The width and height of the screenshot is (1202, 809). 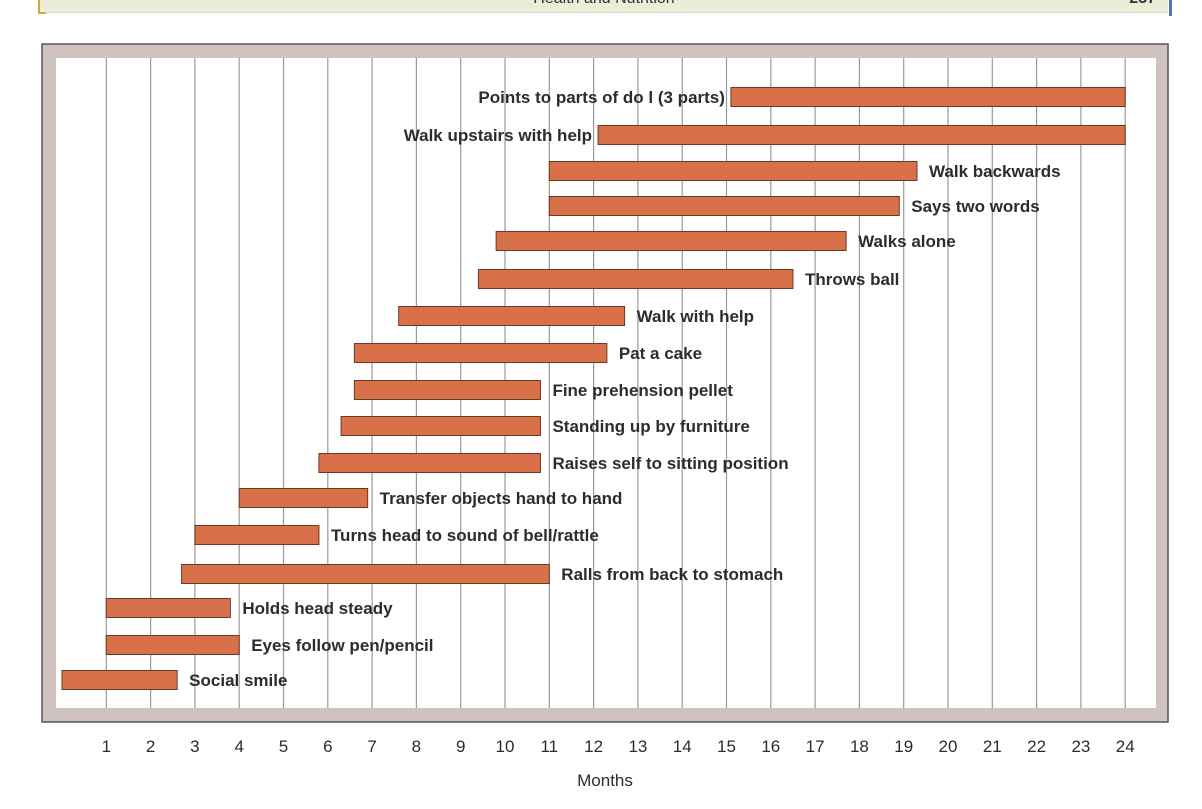 What do you see at coordinates (601, 97) in the screenshot?
I see `milestone-label-1: Points to parts of do l (3 parts)` at bounding box center [601, 97].